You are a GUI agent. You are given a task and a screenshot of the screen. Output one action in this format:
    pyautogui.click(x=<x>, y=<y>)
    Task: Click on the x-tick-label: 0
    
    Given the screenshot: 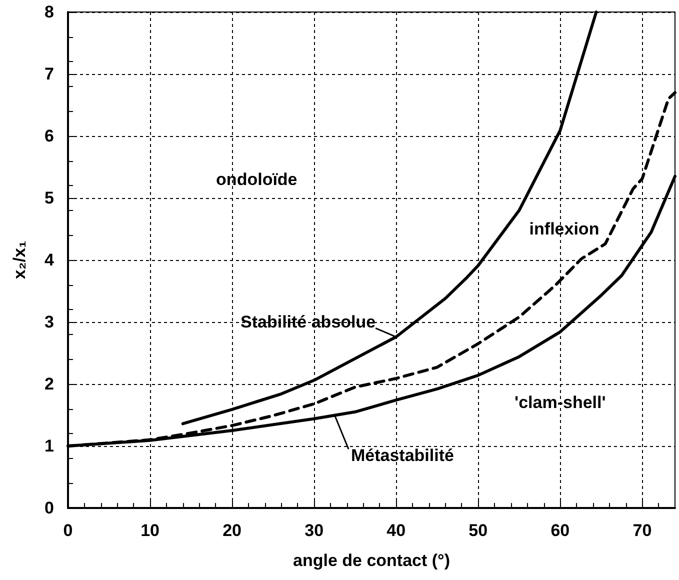 What is the action you would take?
    pyautogui.click(x=68, y=530)
    